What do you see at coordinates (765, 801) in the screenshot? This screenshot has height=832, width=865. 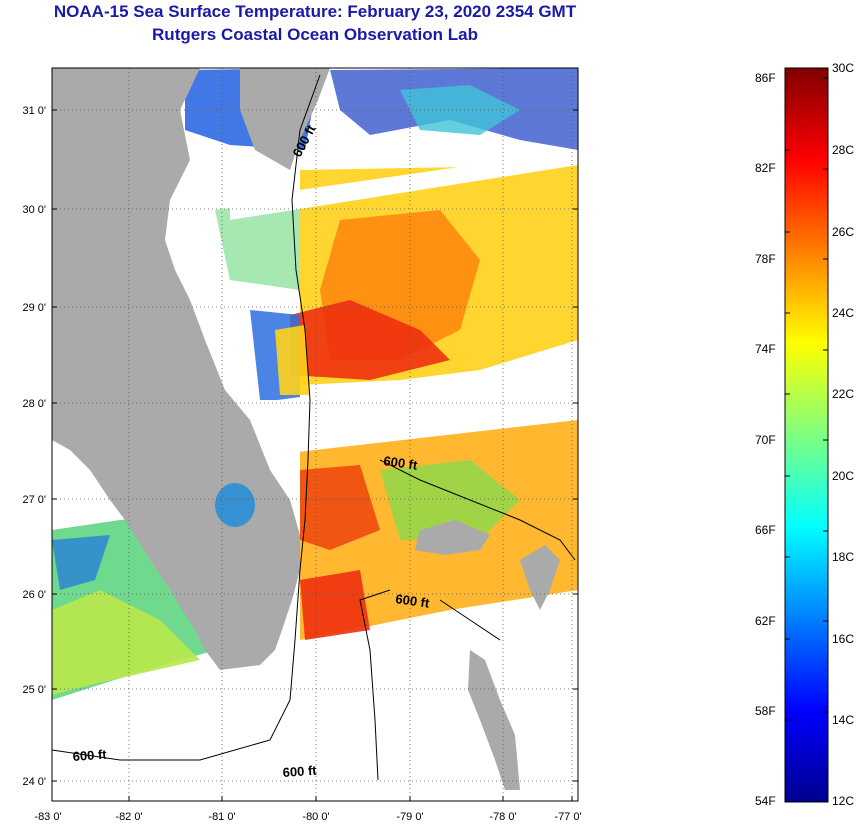 I see `colorbar-f-54: 54F` at bounding box center [765, 801].